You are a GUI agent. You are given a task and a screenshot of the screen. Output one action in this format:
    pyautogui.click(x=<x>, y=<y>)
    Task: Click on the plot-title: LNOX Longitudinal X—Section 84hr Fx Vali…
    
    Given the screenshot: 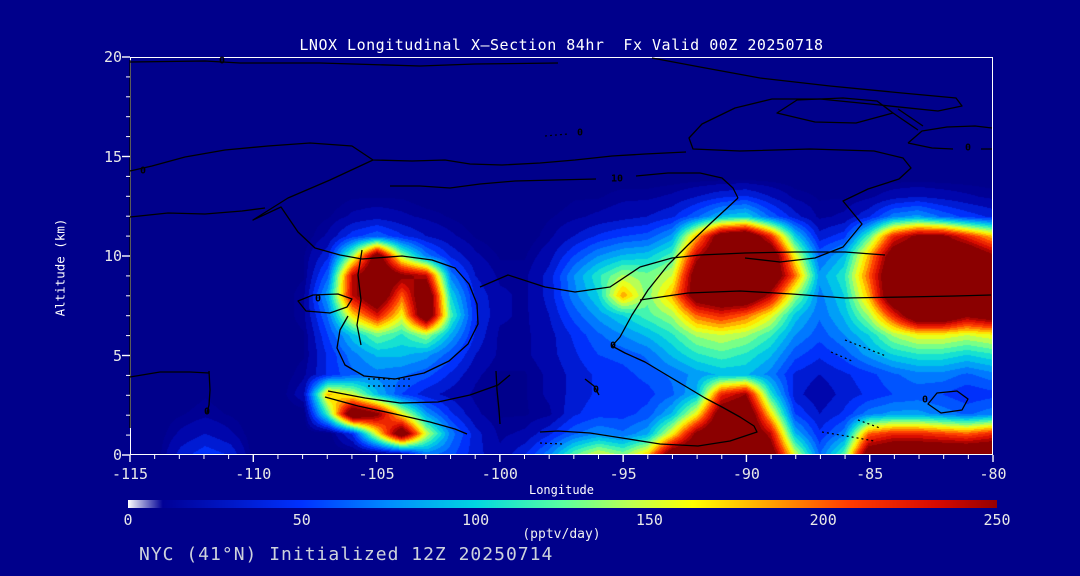 What is the action you would take?
    pyautogui.click(x=561, y=45)
    